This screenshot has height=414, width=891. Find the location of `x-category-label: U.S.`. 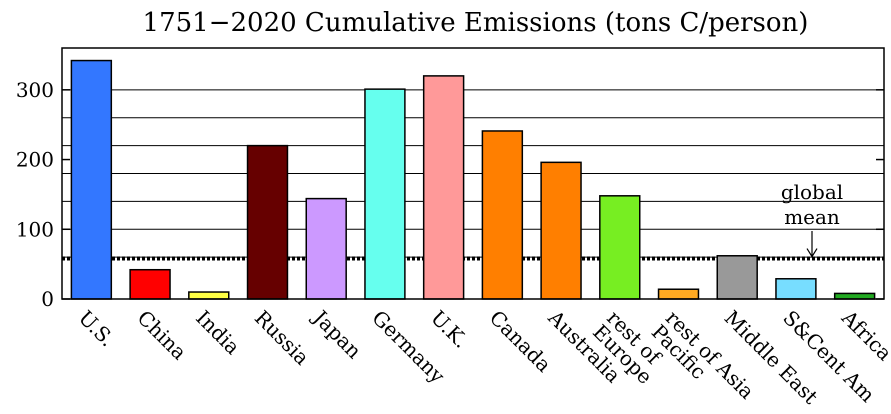

x-category-label: U.S. is located at coordinates (97, 329).